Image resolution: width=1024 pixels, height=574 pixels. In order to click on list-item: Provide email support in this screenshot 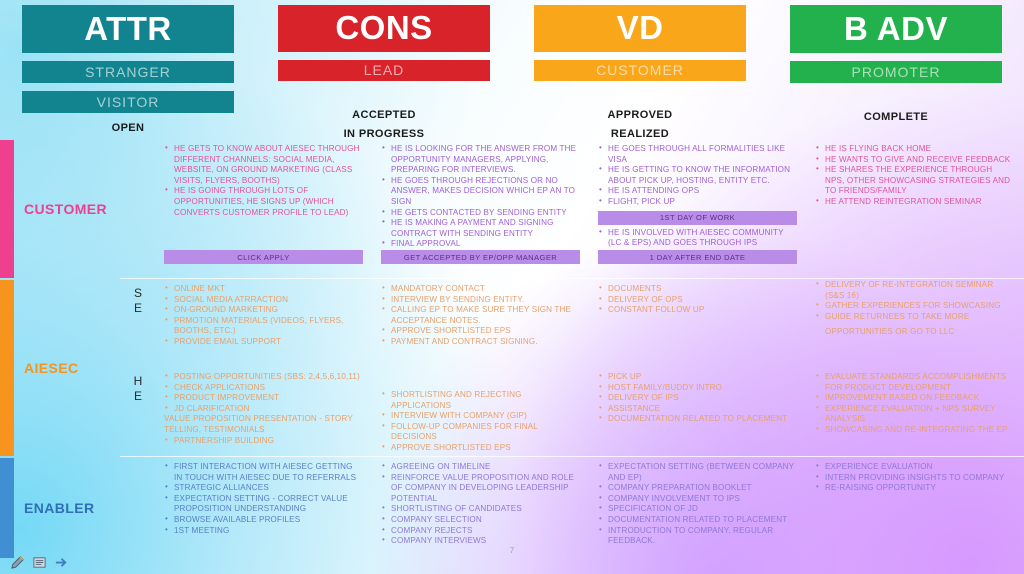, I will do `click(263, 342)`.